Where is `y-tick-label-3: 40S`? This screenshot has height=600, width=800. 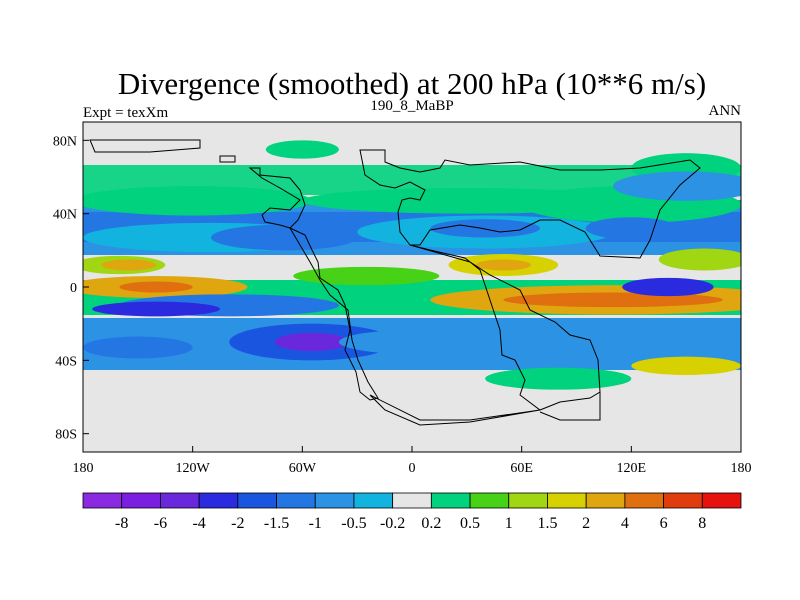 y-tick-label-3: 40S is located at coordinates (66, 361).